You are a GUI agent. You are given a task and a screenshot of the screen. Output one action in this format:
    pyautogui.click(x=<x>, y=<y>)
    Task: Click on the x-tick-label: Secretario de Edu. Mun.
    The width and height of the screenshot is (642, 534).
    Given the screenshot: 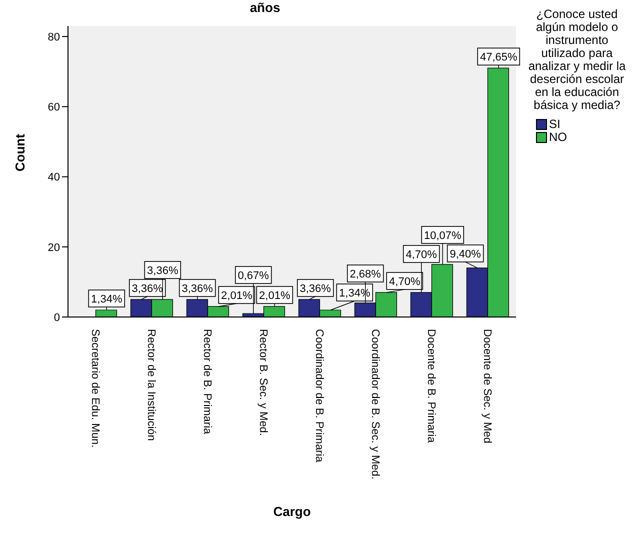 What is the action you would take?
    pyautogui.click(x=95, y=388)
    